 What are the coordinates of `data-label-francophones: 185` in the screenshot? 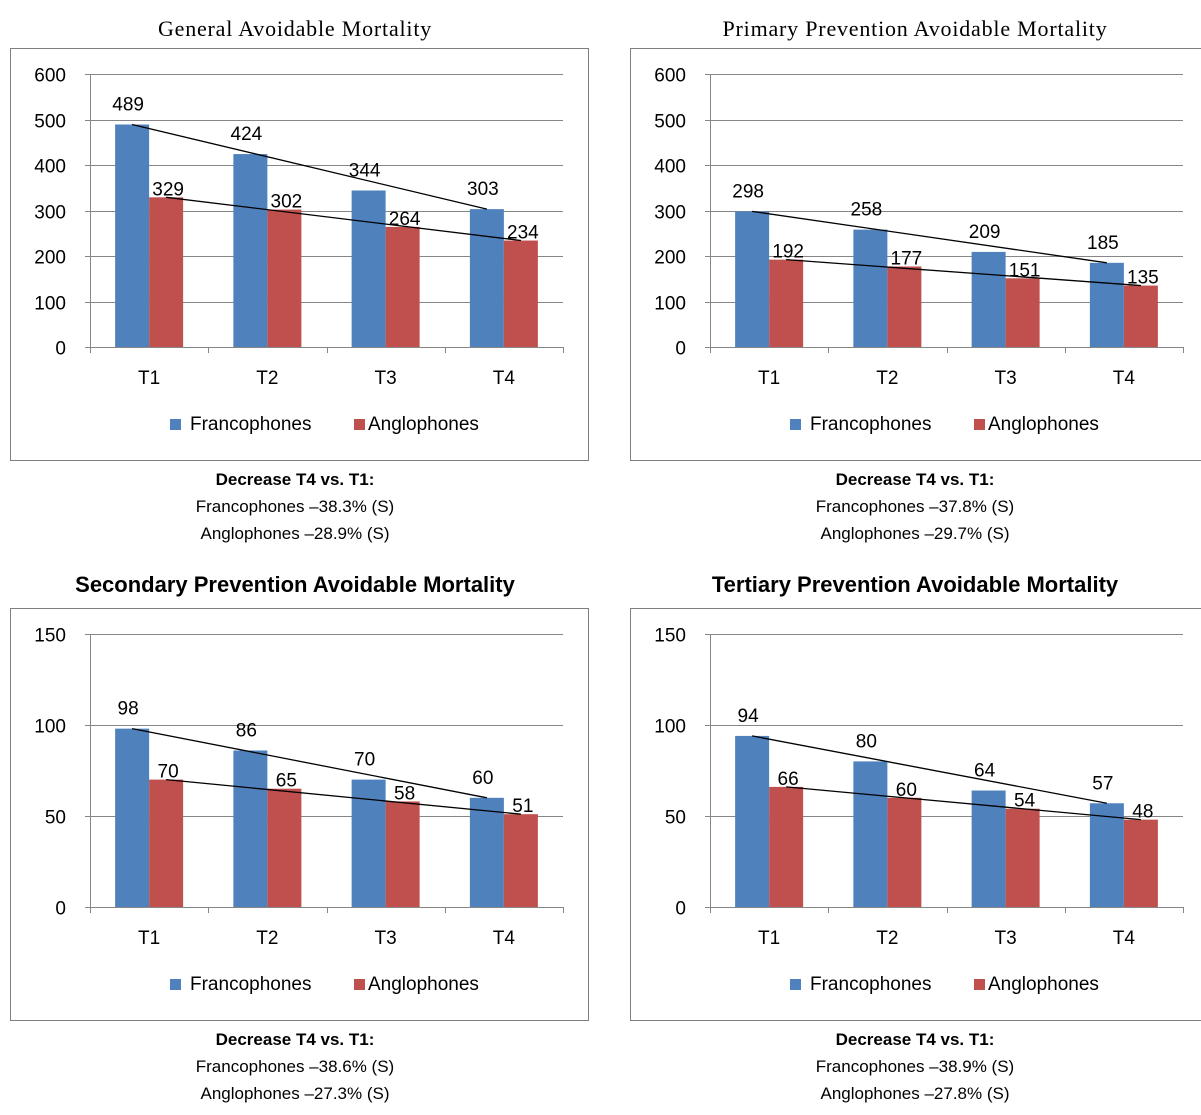 It's located at (1103, 243).